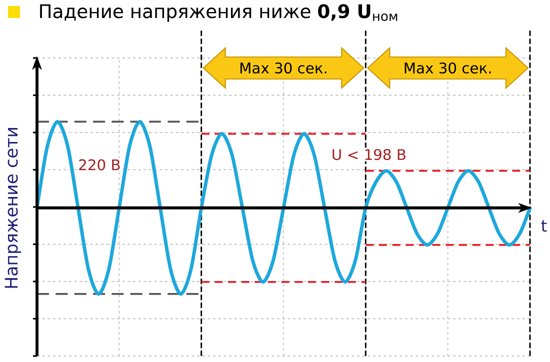 Image resolution: width=550 pixels, height=362 pixels. What do you see at coordinates (99, 164) in the screenshot?
I see `text: 220 В` at bounding box center [99, 164].